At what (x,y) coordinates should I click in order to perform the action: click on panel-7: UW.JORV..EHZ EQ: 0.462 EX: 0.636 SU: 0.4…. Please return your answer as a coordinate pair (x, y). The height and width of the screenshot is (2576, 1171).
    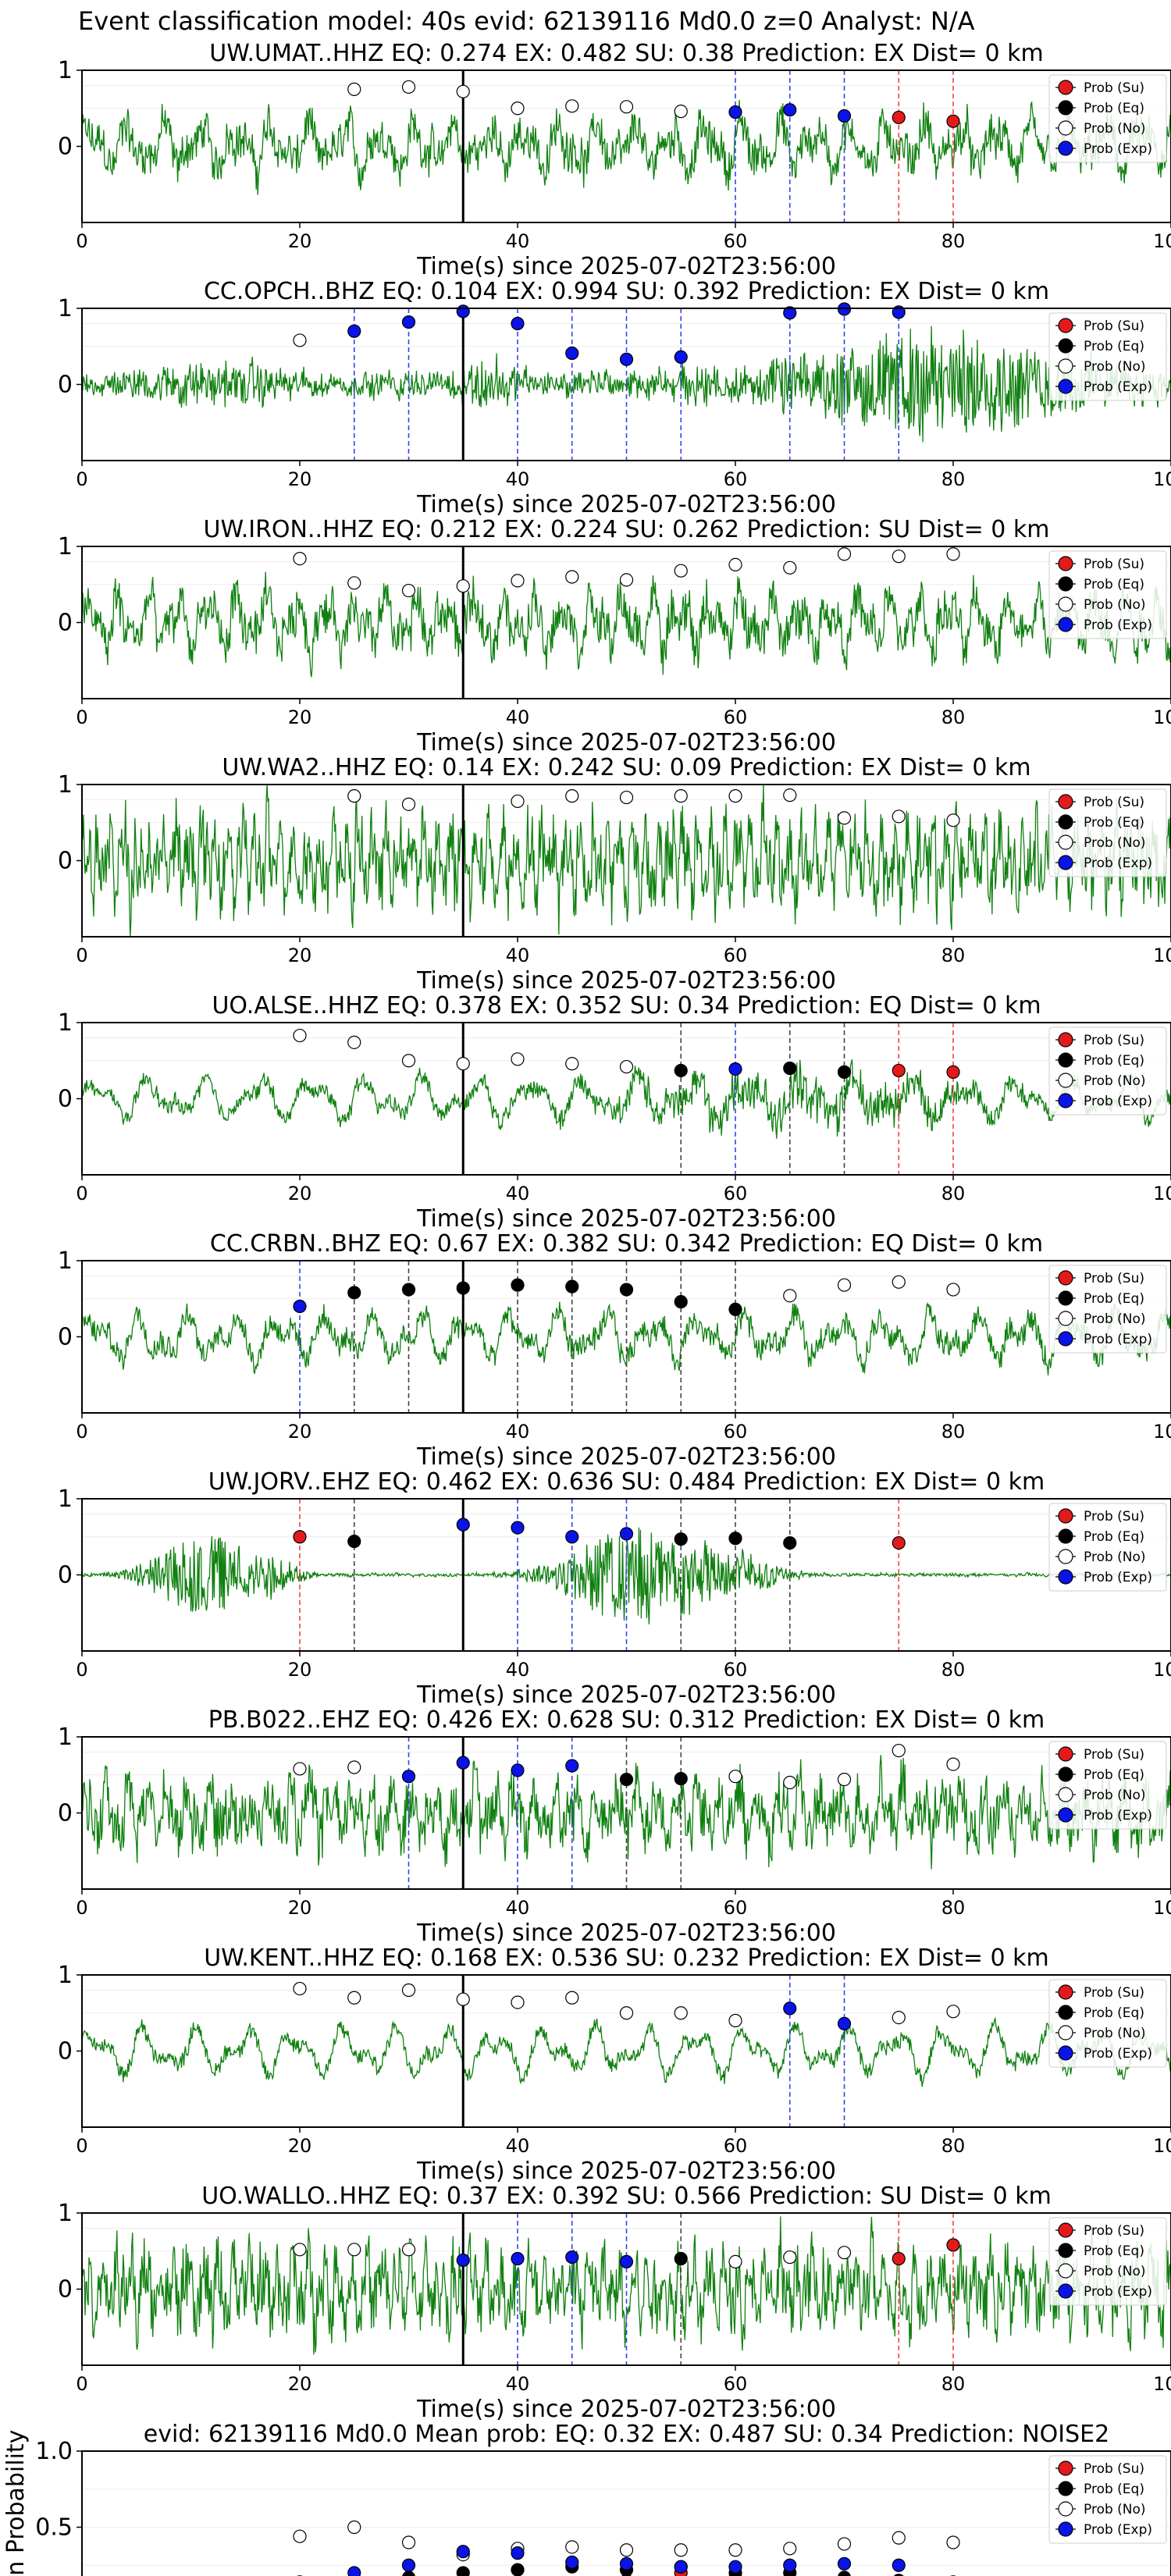
    Looking at the image, I should click on (614, 1588).